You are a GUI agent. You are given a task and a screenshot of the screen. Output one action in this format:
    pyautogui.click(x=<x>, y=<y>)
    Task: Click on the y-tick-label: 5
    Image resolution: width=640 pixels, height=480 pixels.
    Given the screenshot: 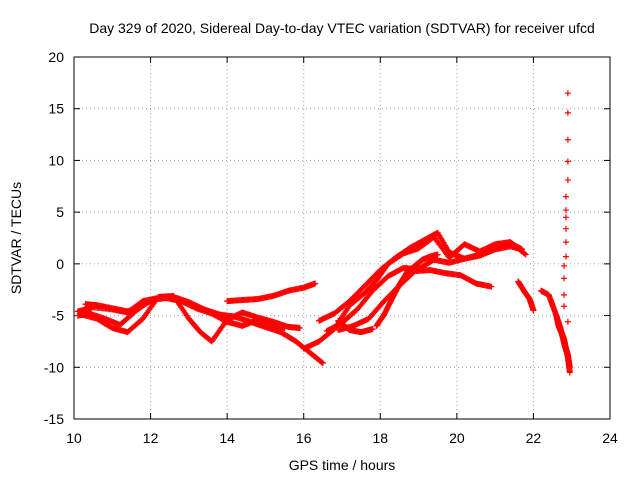 What is the action you would take?
    pyautogui.click(x=60, y=212)
    